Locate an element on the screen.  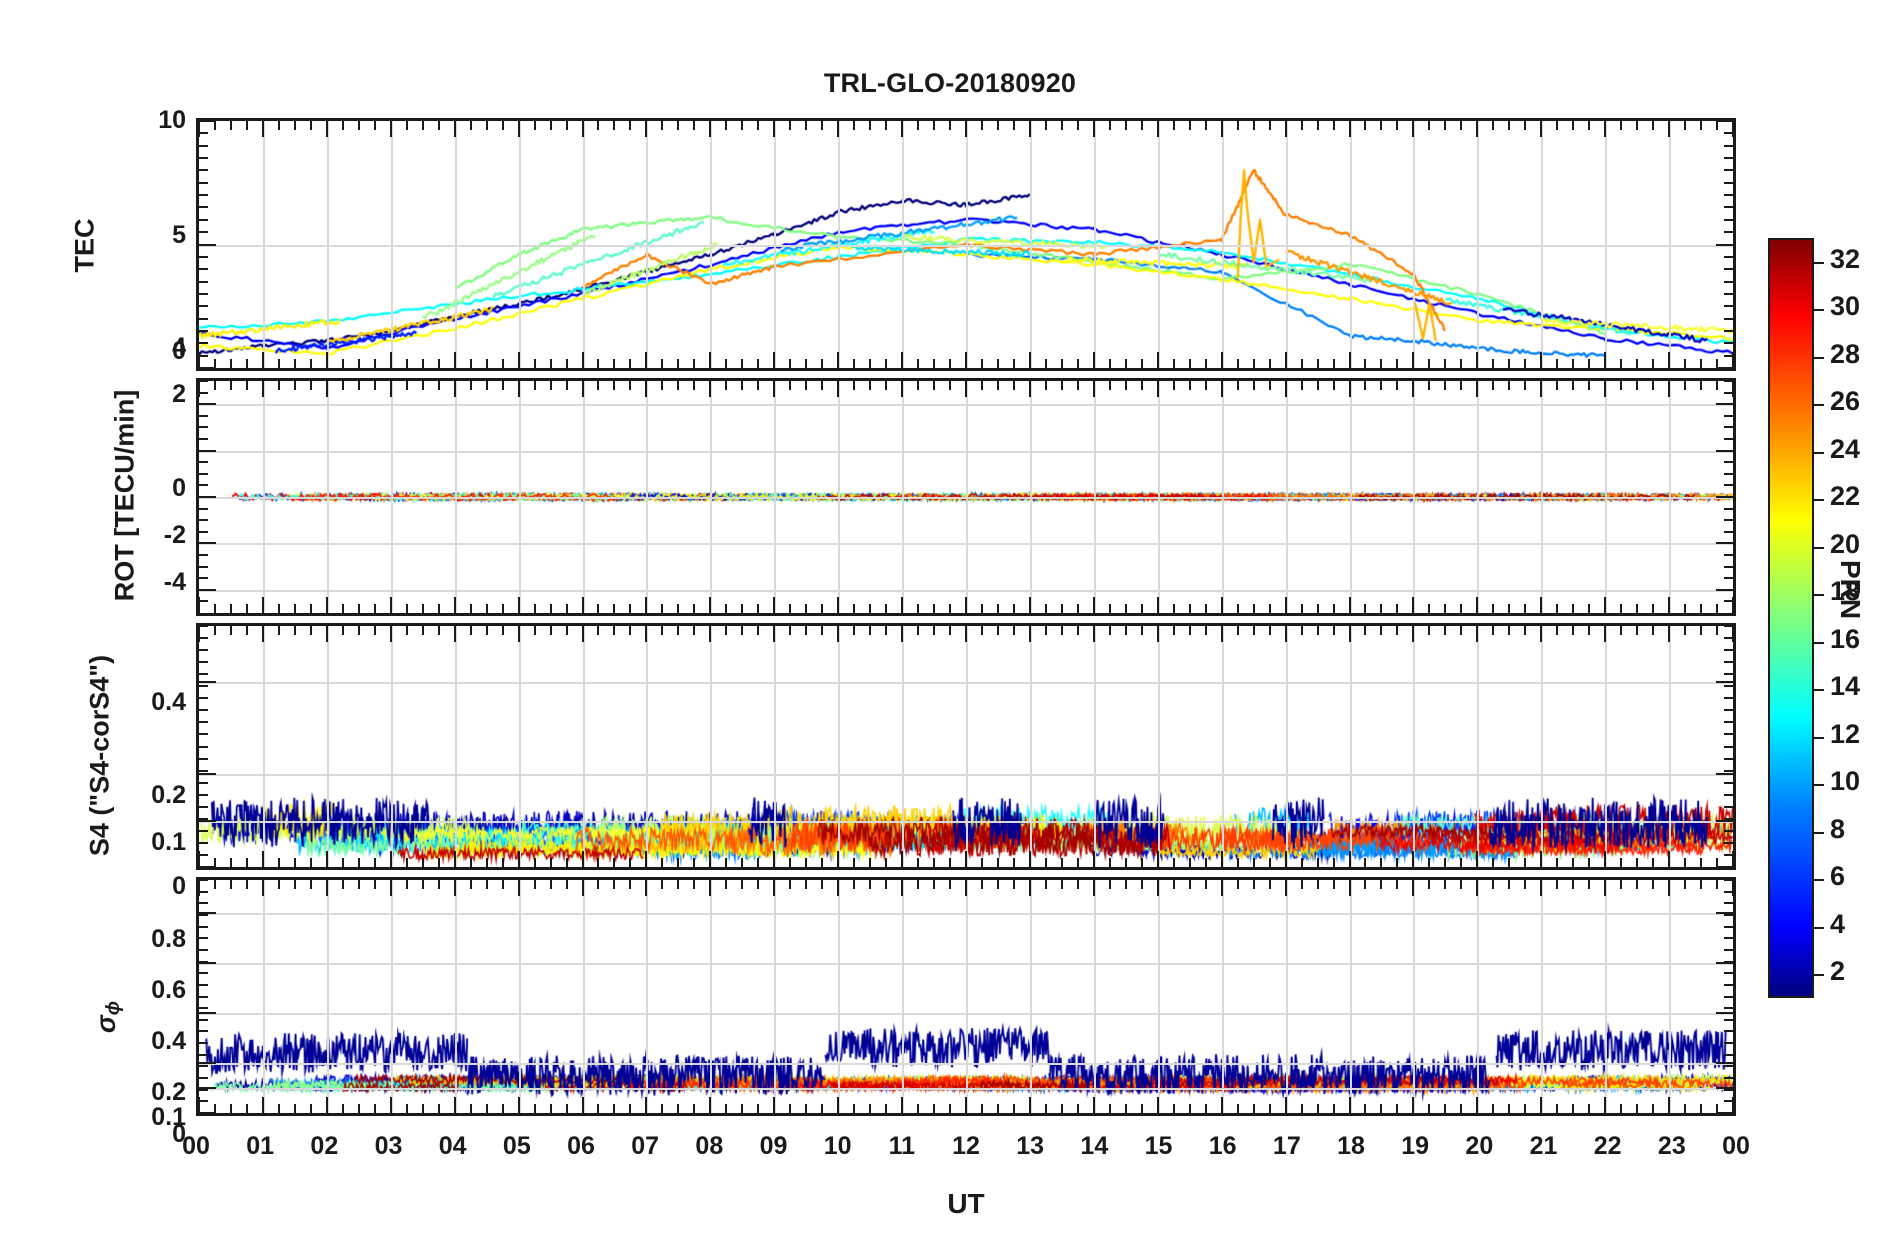
gridline-h is located at coordinates (966, 1063).